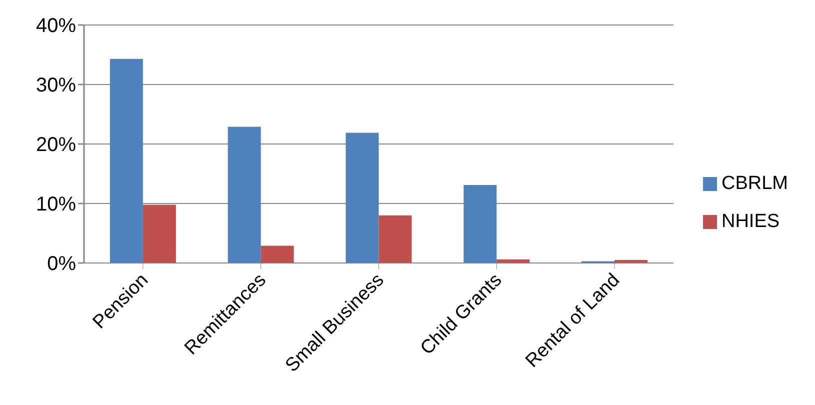 The image size is (815, 405). What do you see at coordinates (61, 264) in the screenshot?
I see `y-tick-label: 0%` at bounding box center [61, 264].